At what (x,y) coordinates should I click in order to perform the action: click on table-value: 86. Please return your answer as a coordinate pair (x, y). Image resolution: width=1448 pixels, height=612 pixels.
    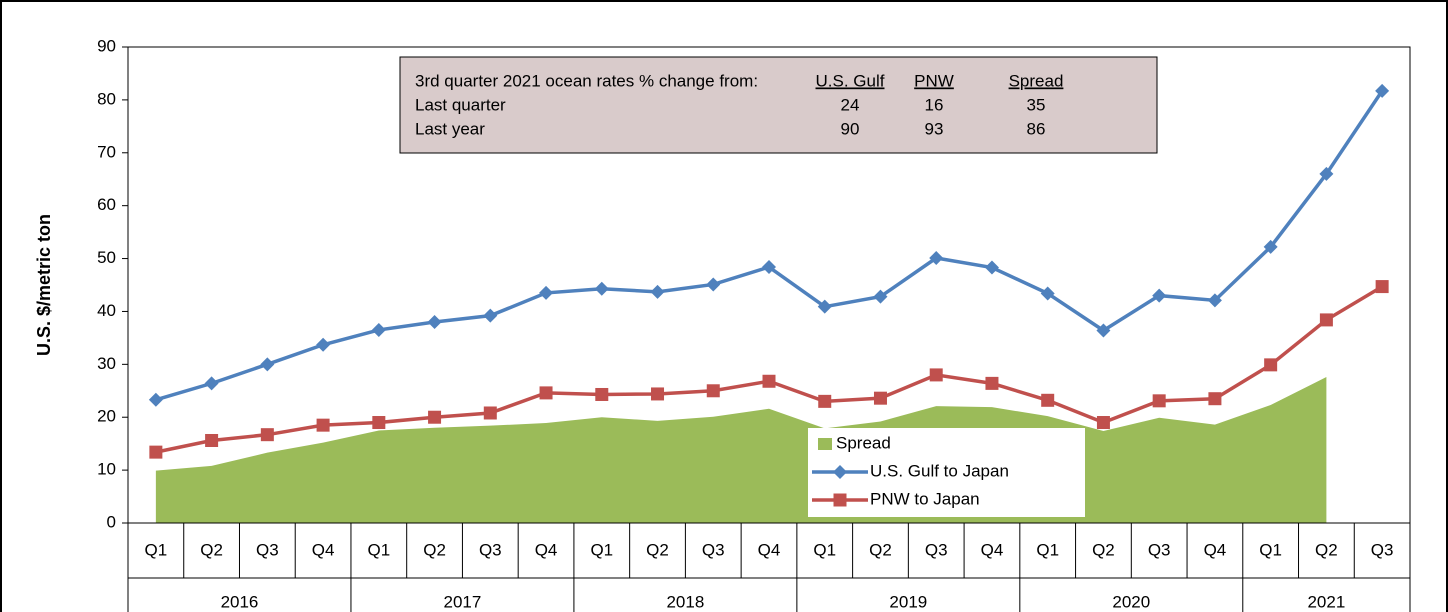
    Looking at the image, I should click on (1036, 128).